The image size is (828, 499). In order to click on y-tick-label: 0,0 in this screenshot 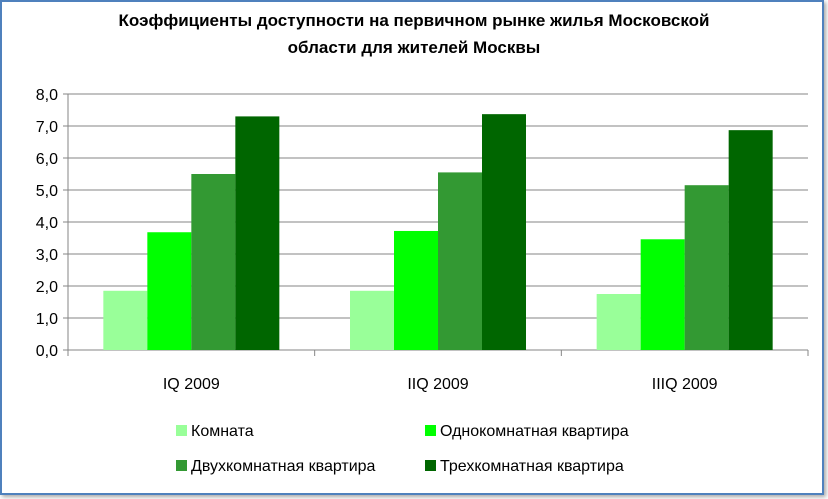, I will do `click(47, 351)`.